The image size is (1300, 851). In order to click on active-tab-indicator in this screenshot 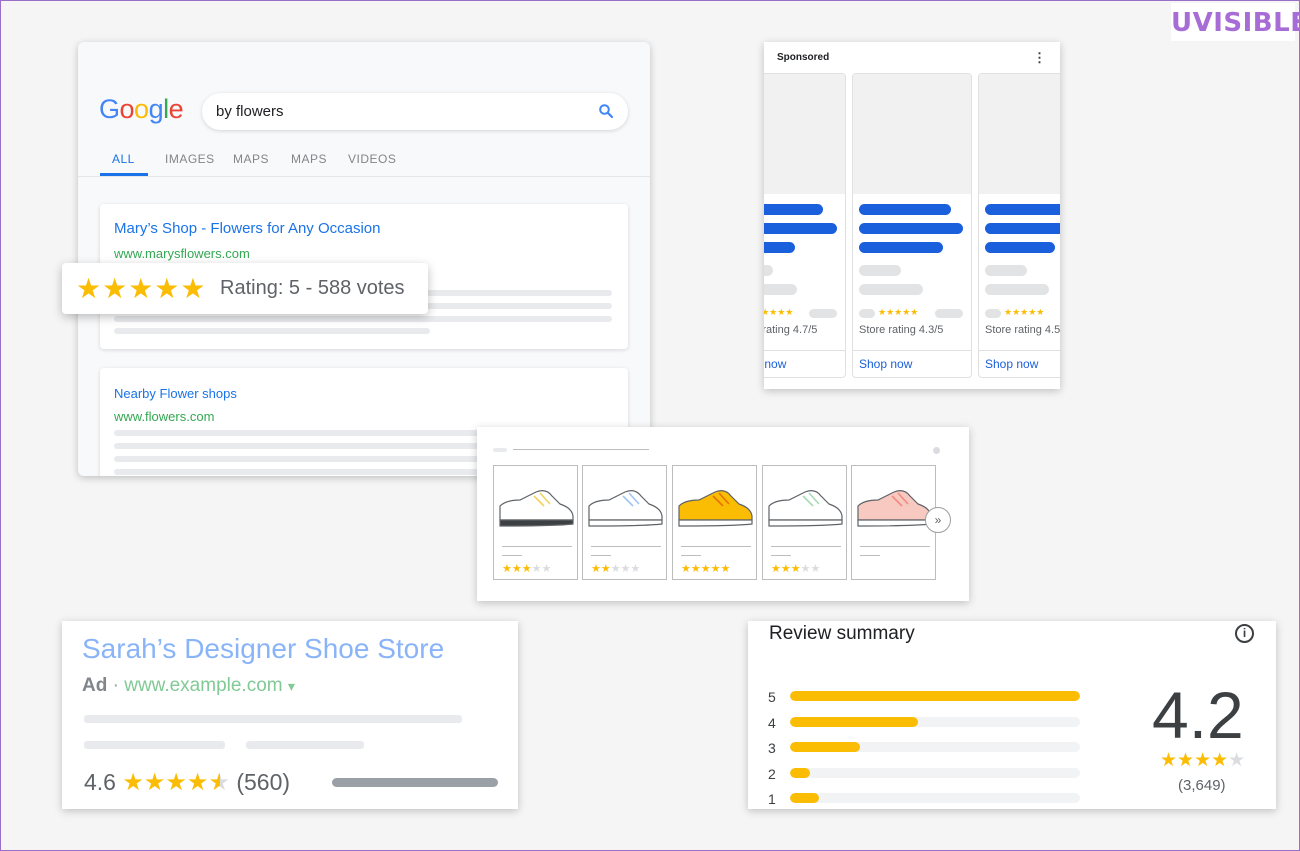, I will do `click(124, 174)`.